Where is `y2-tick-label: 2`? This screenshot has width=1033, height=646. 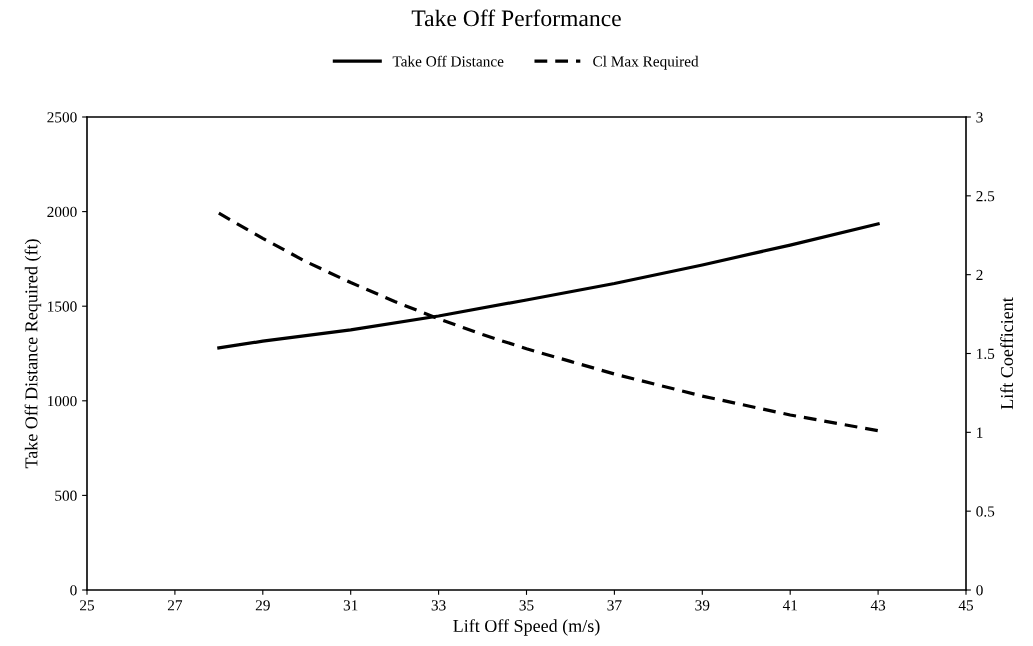 y2-tick-label: 2 is located at coordinates (979, 274).